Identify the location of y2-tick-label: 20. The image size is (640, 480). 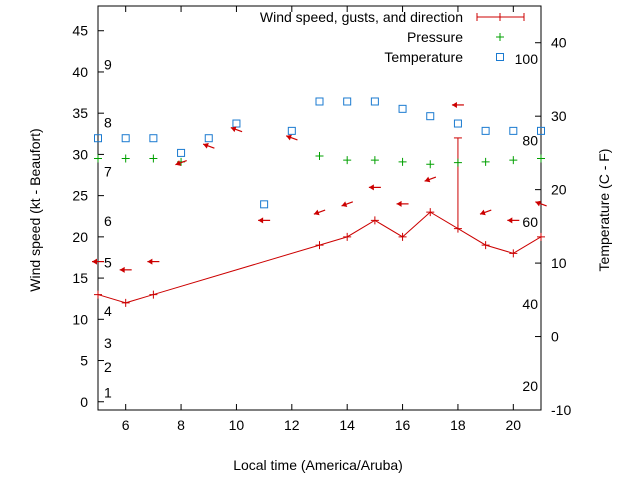
(559, 190).